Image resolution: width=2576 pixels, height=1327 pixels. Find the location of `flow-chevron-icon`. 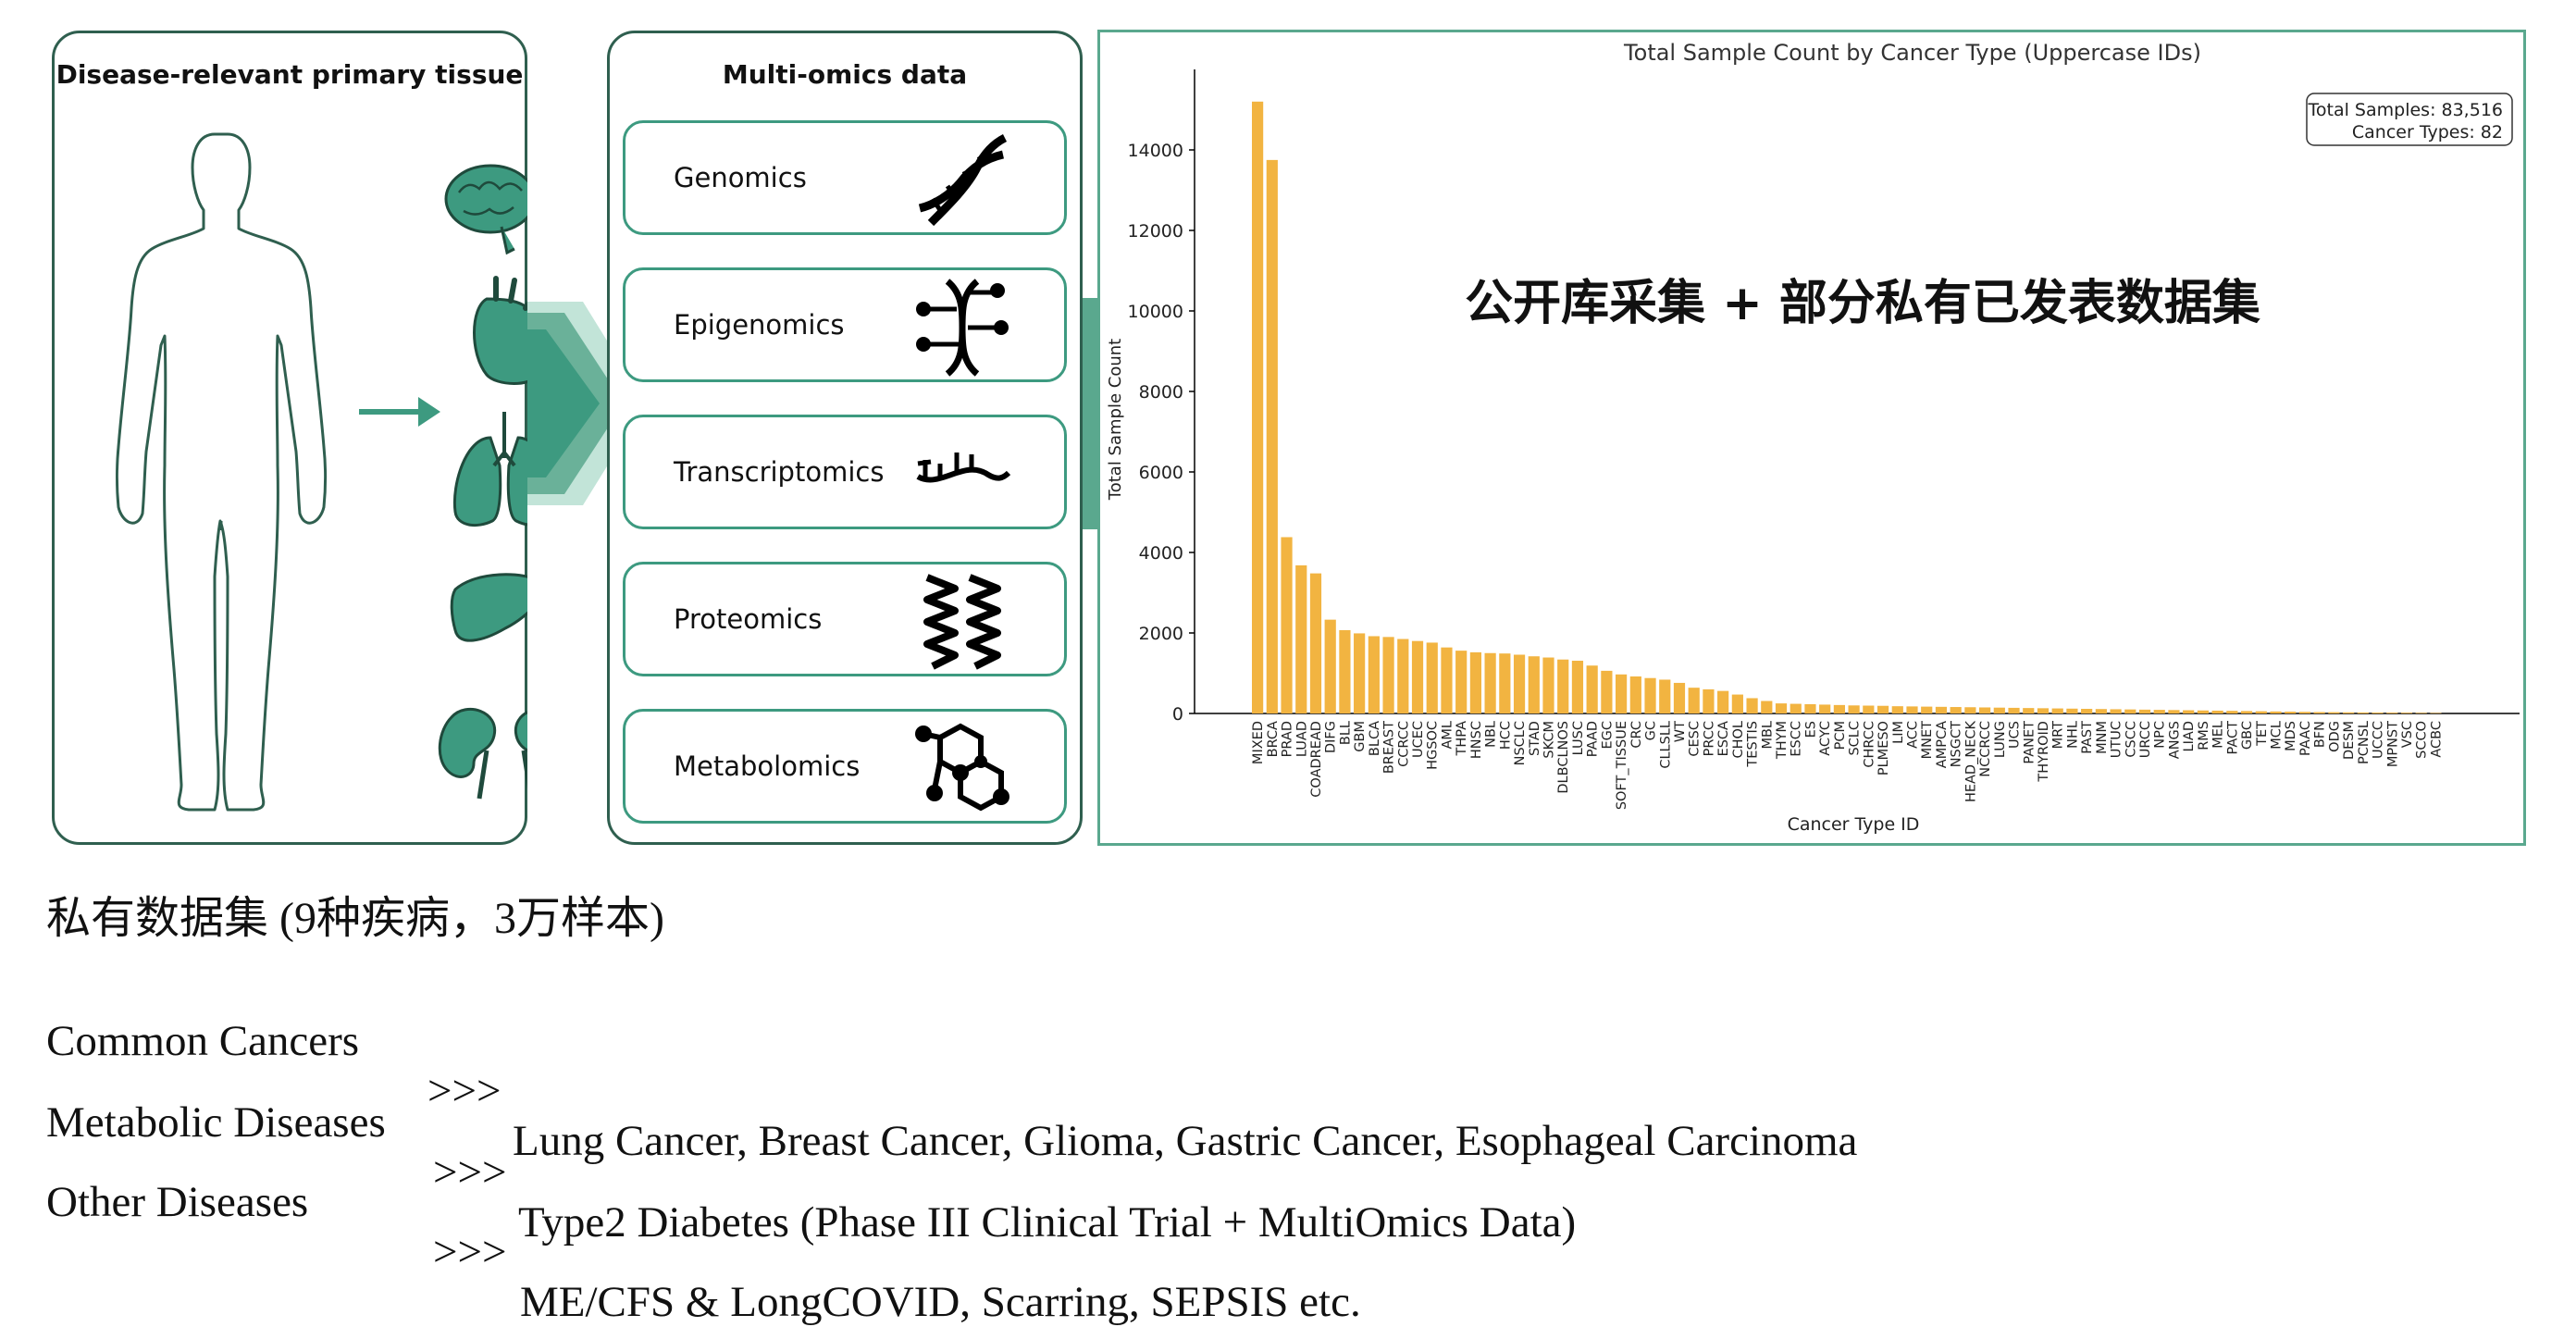

flow-chevron-icon is located at coordinates (586, 404).